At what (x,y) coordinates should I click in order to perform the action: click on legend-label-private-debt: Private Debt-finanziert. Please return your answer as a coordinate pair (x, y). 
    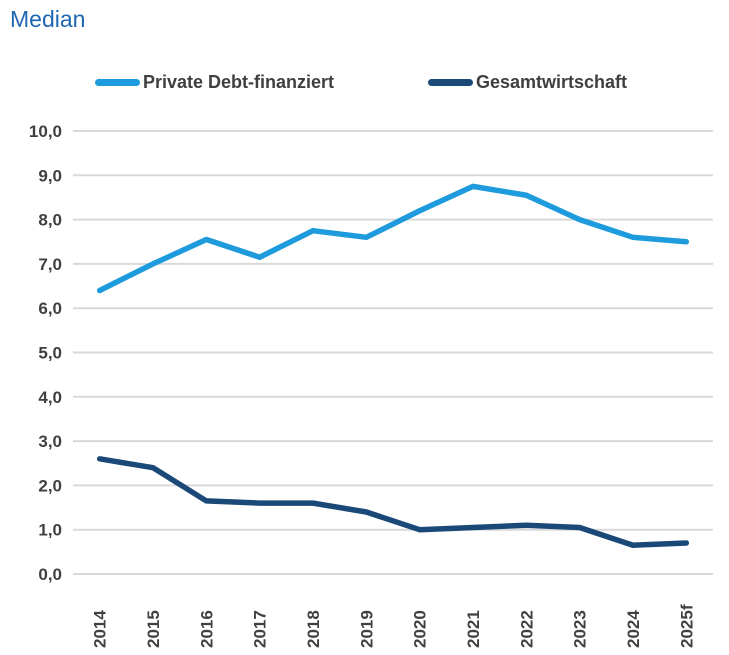
    Looking at the image, I should click on (239, 81).